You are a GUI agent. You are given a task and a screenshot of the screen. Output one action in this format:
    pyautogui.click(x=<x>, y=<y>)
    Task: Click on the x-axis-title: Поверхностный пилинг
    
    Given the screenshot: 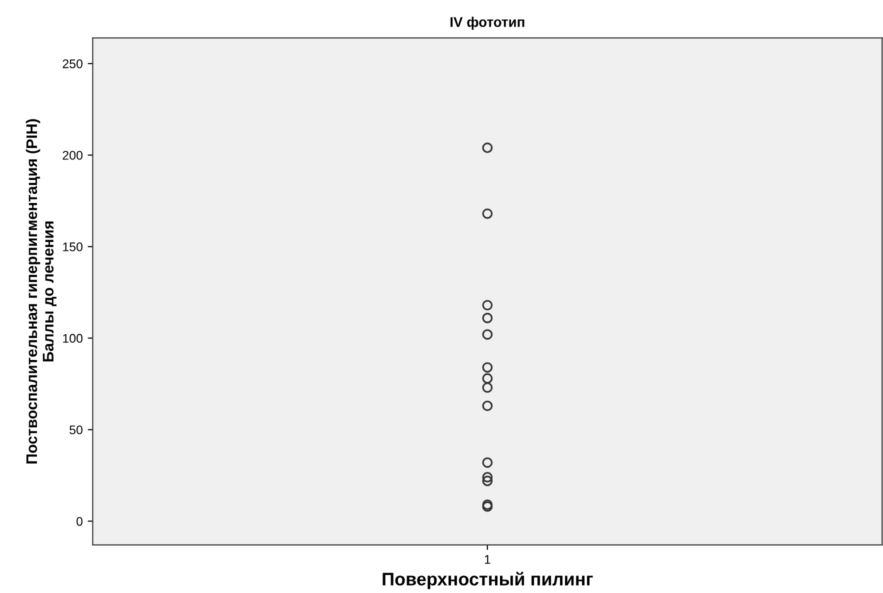 What is the action you would take?
    pyautogui.click(x=487, y=581)
    